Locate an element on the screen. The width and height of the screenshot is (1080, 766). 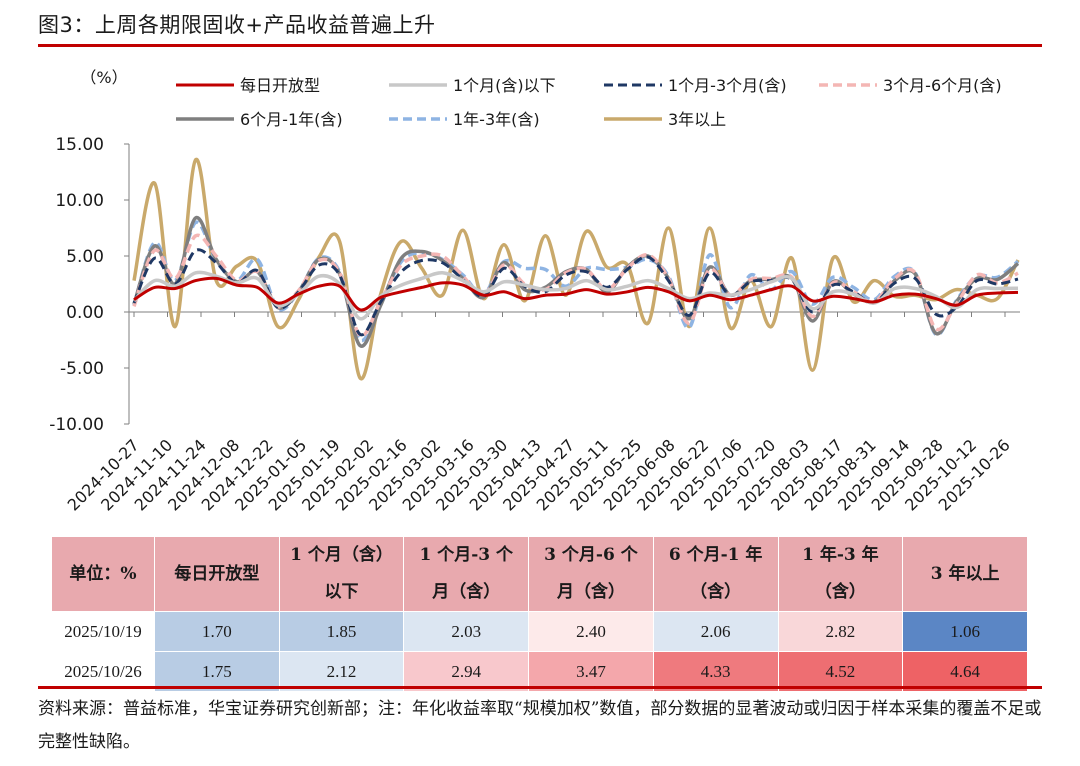
y-tick-label: 0.00 is located at coordinates (85, 313).